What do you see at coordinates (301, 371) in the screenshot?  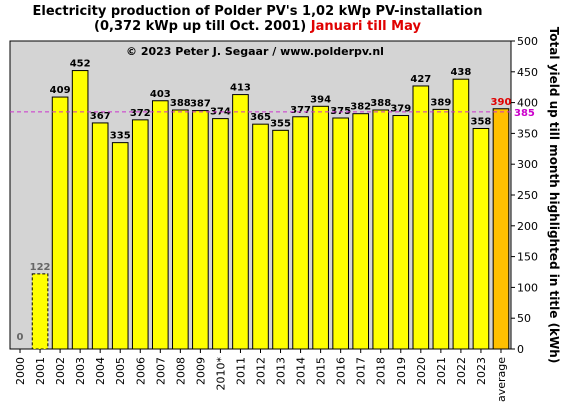 I see `x-tick-label-2014: 2014` at bounding box center [301, 371].